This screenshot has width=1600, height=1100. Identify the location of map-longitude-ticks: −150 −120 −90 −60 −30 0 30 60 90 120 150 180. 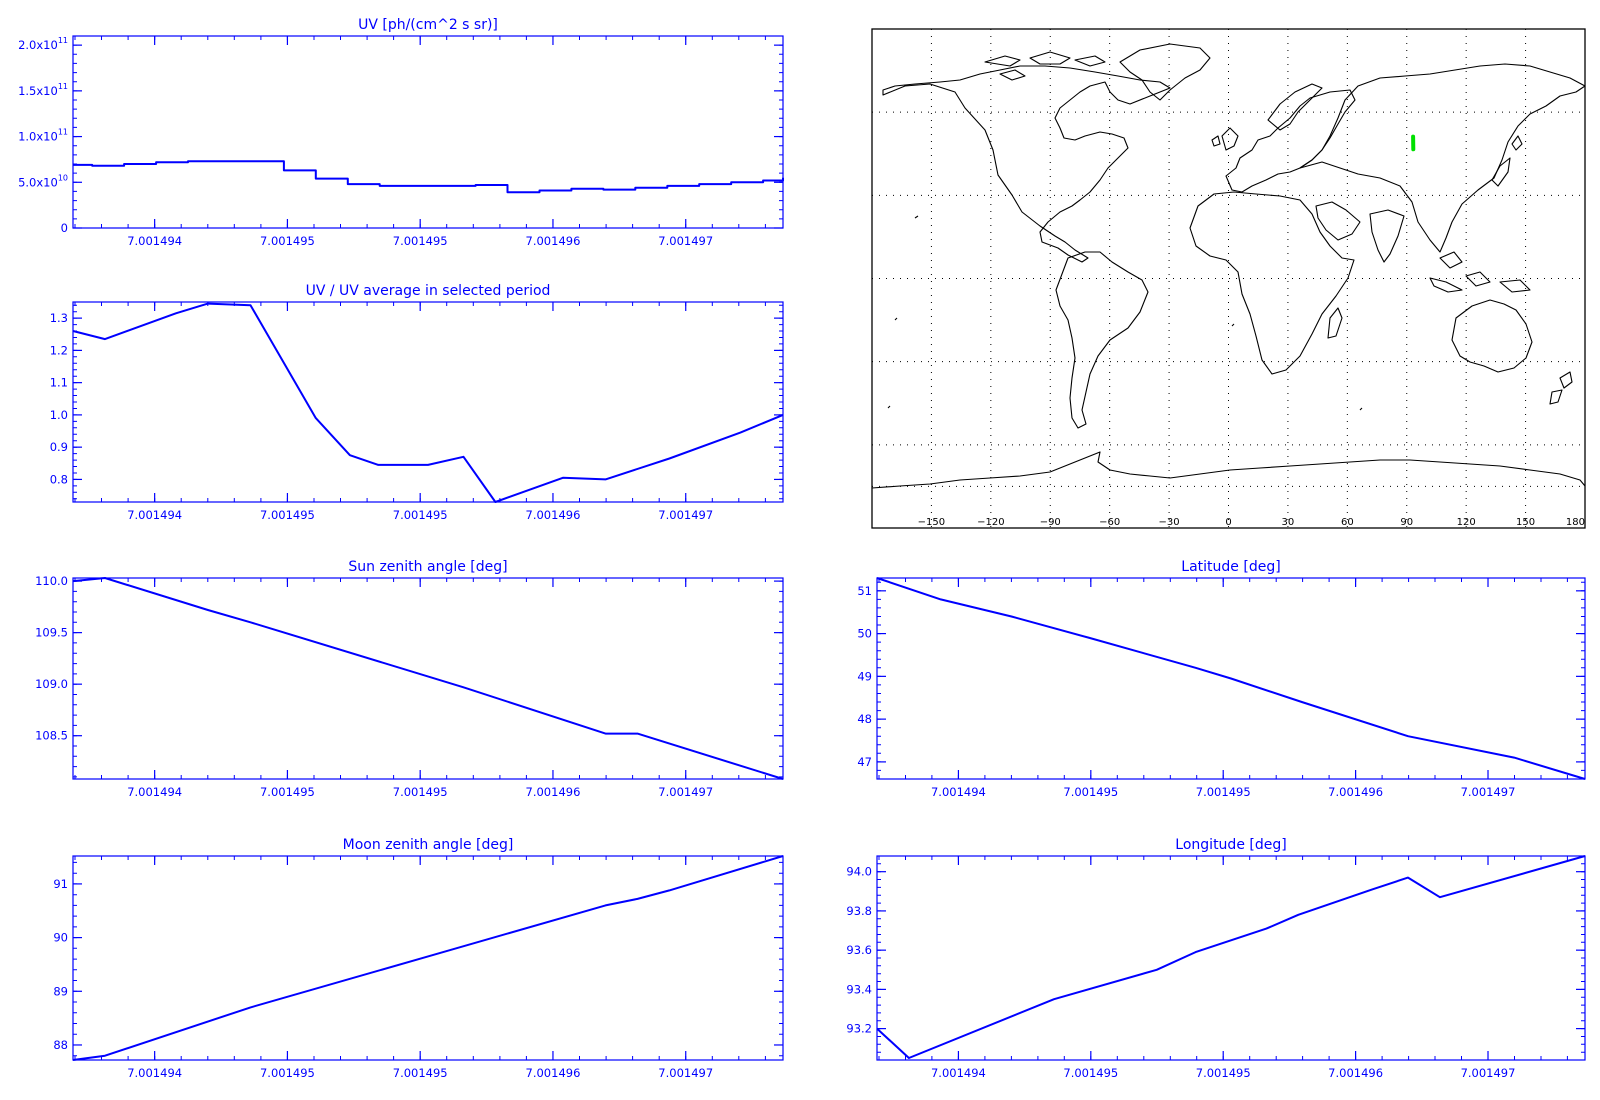
(1251, 522).